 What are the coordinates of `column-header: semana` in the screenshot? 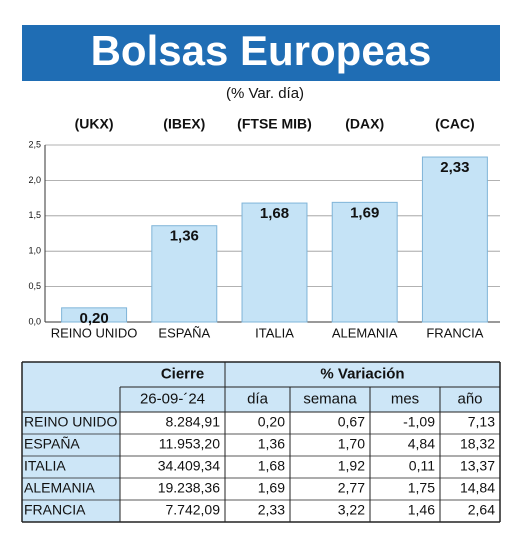 It's located at (330, 398).